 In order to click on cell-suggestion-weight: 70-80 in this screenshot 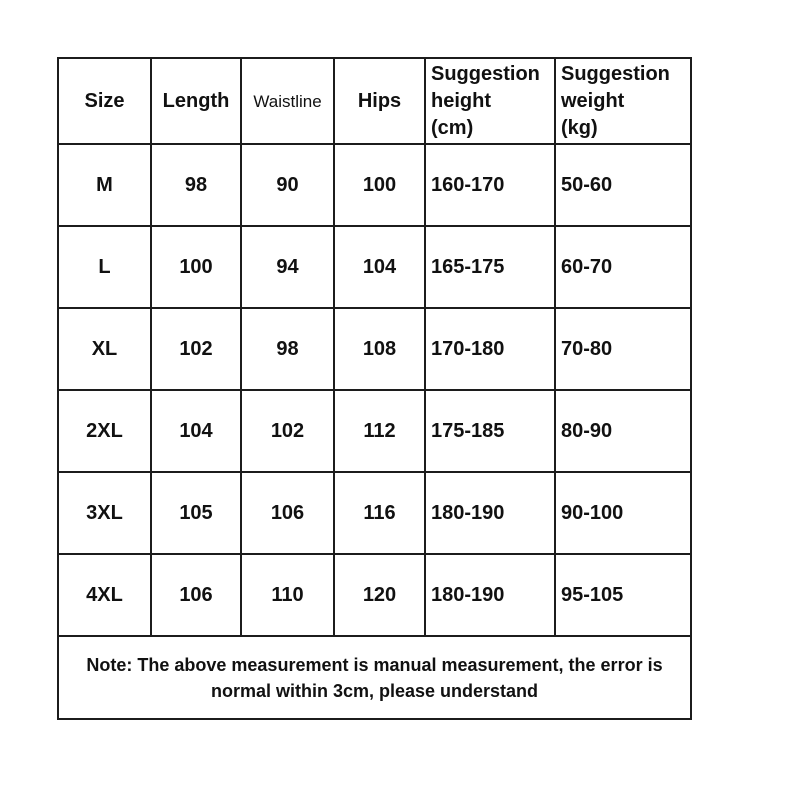, I will do `click(623, 349)`.